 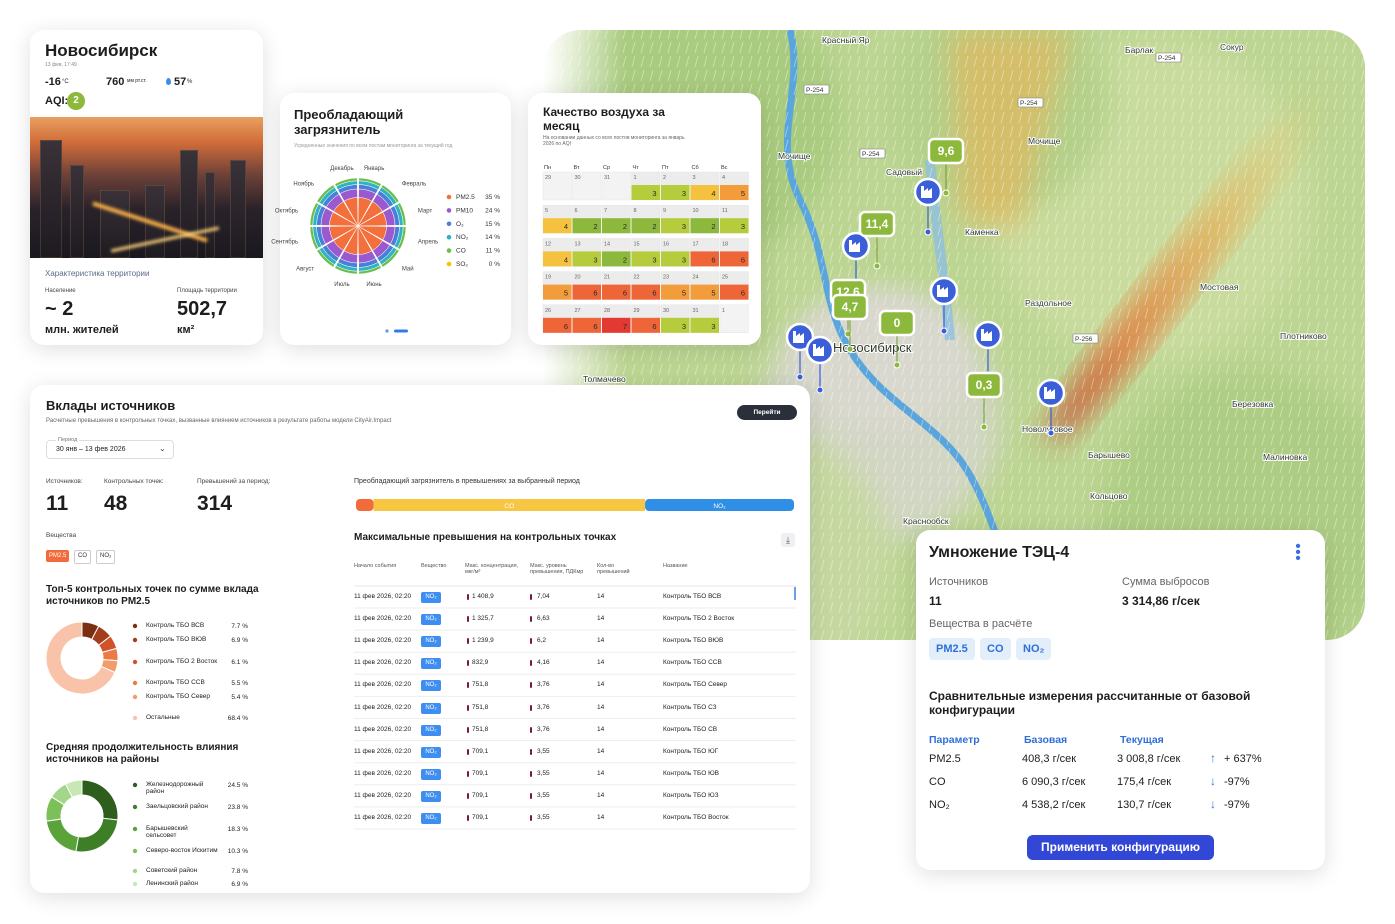 I want to click on marker-value: 4,7, so click(x=850, y=307).